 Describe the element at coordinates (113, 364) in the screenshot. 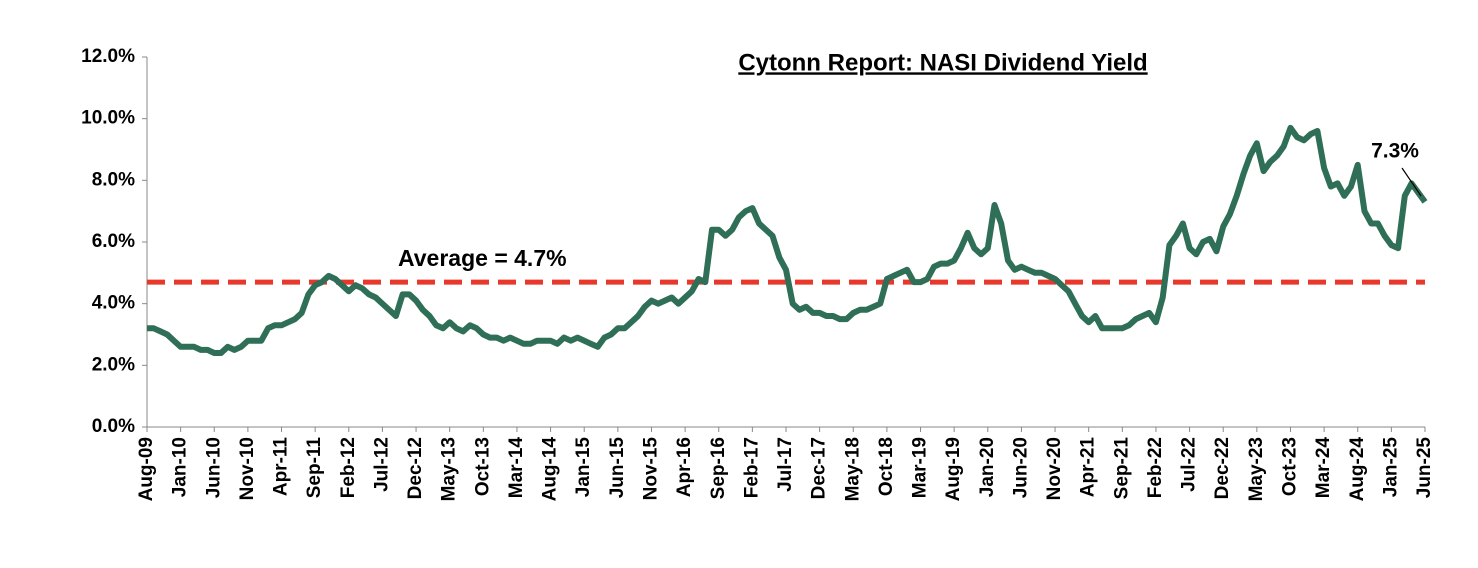

I see `y-tick-label: 2.0%` at that location.